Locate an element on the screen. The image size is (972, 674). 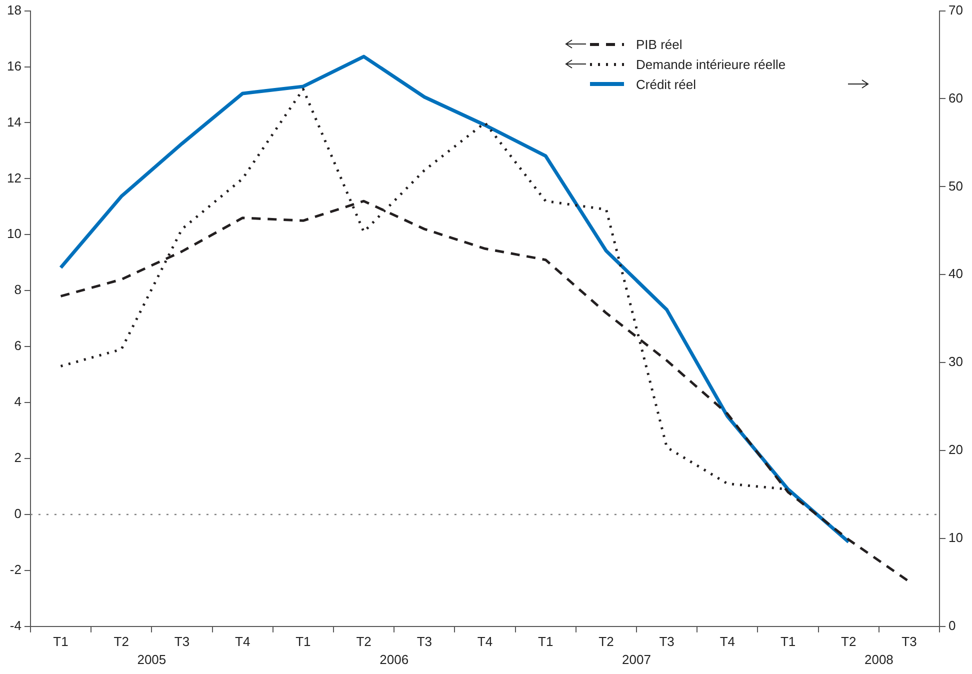
y-tick-label: -2 is located at coordinates (16, 570).